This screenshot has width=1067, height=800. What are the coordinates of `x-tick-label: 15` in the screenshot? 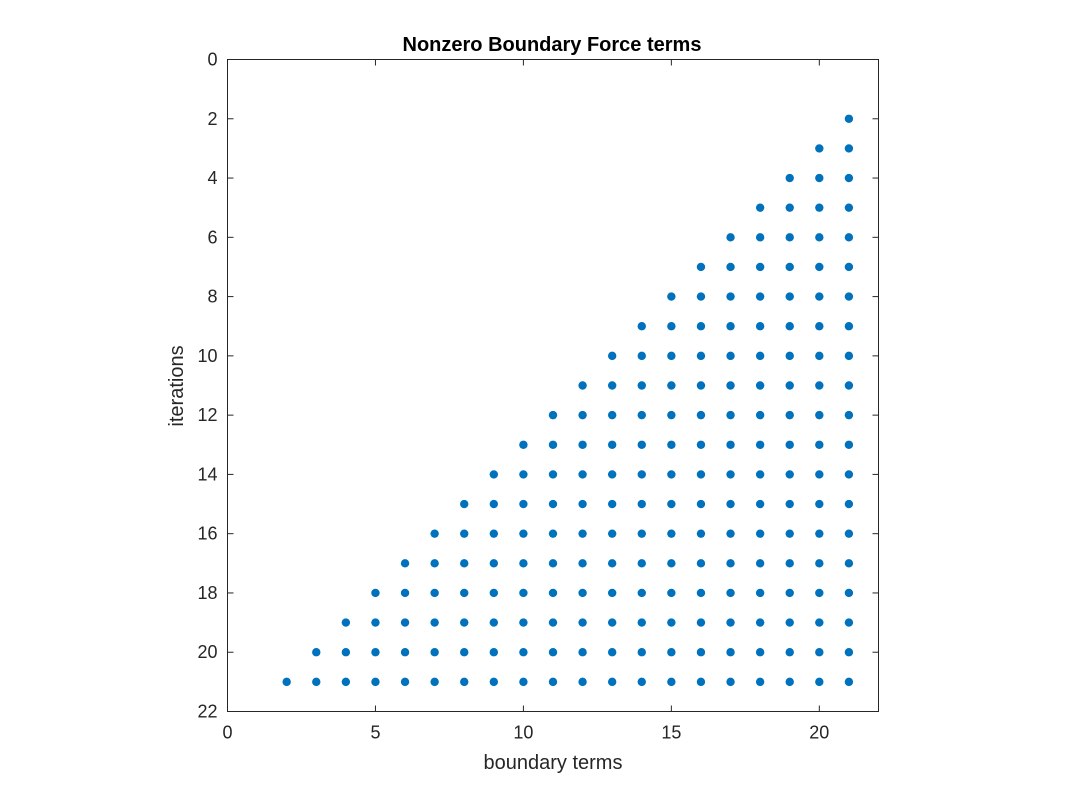 It's located at (671, 733).